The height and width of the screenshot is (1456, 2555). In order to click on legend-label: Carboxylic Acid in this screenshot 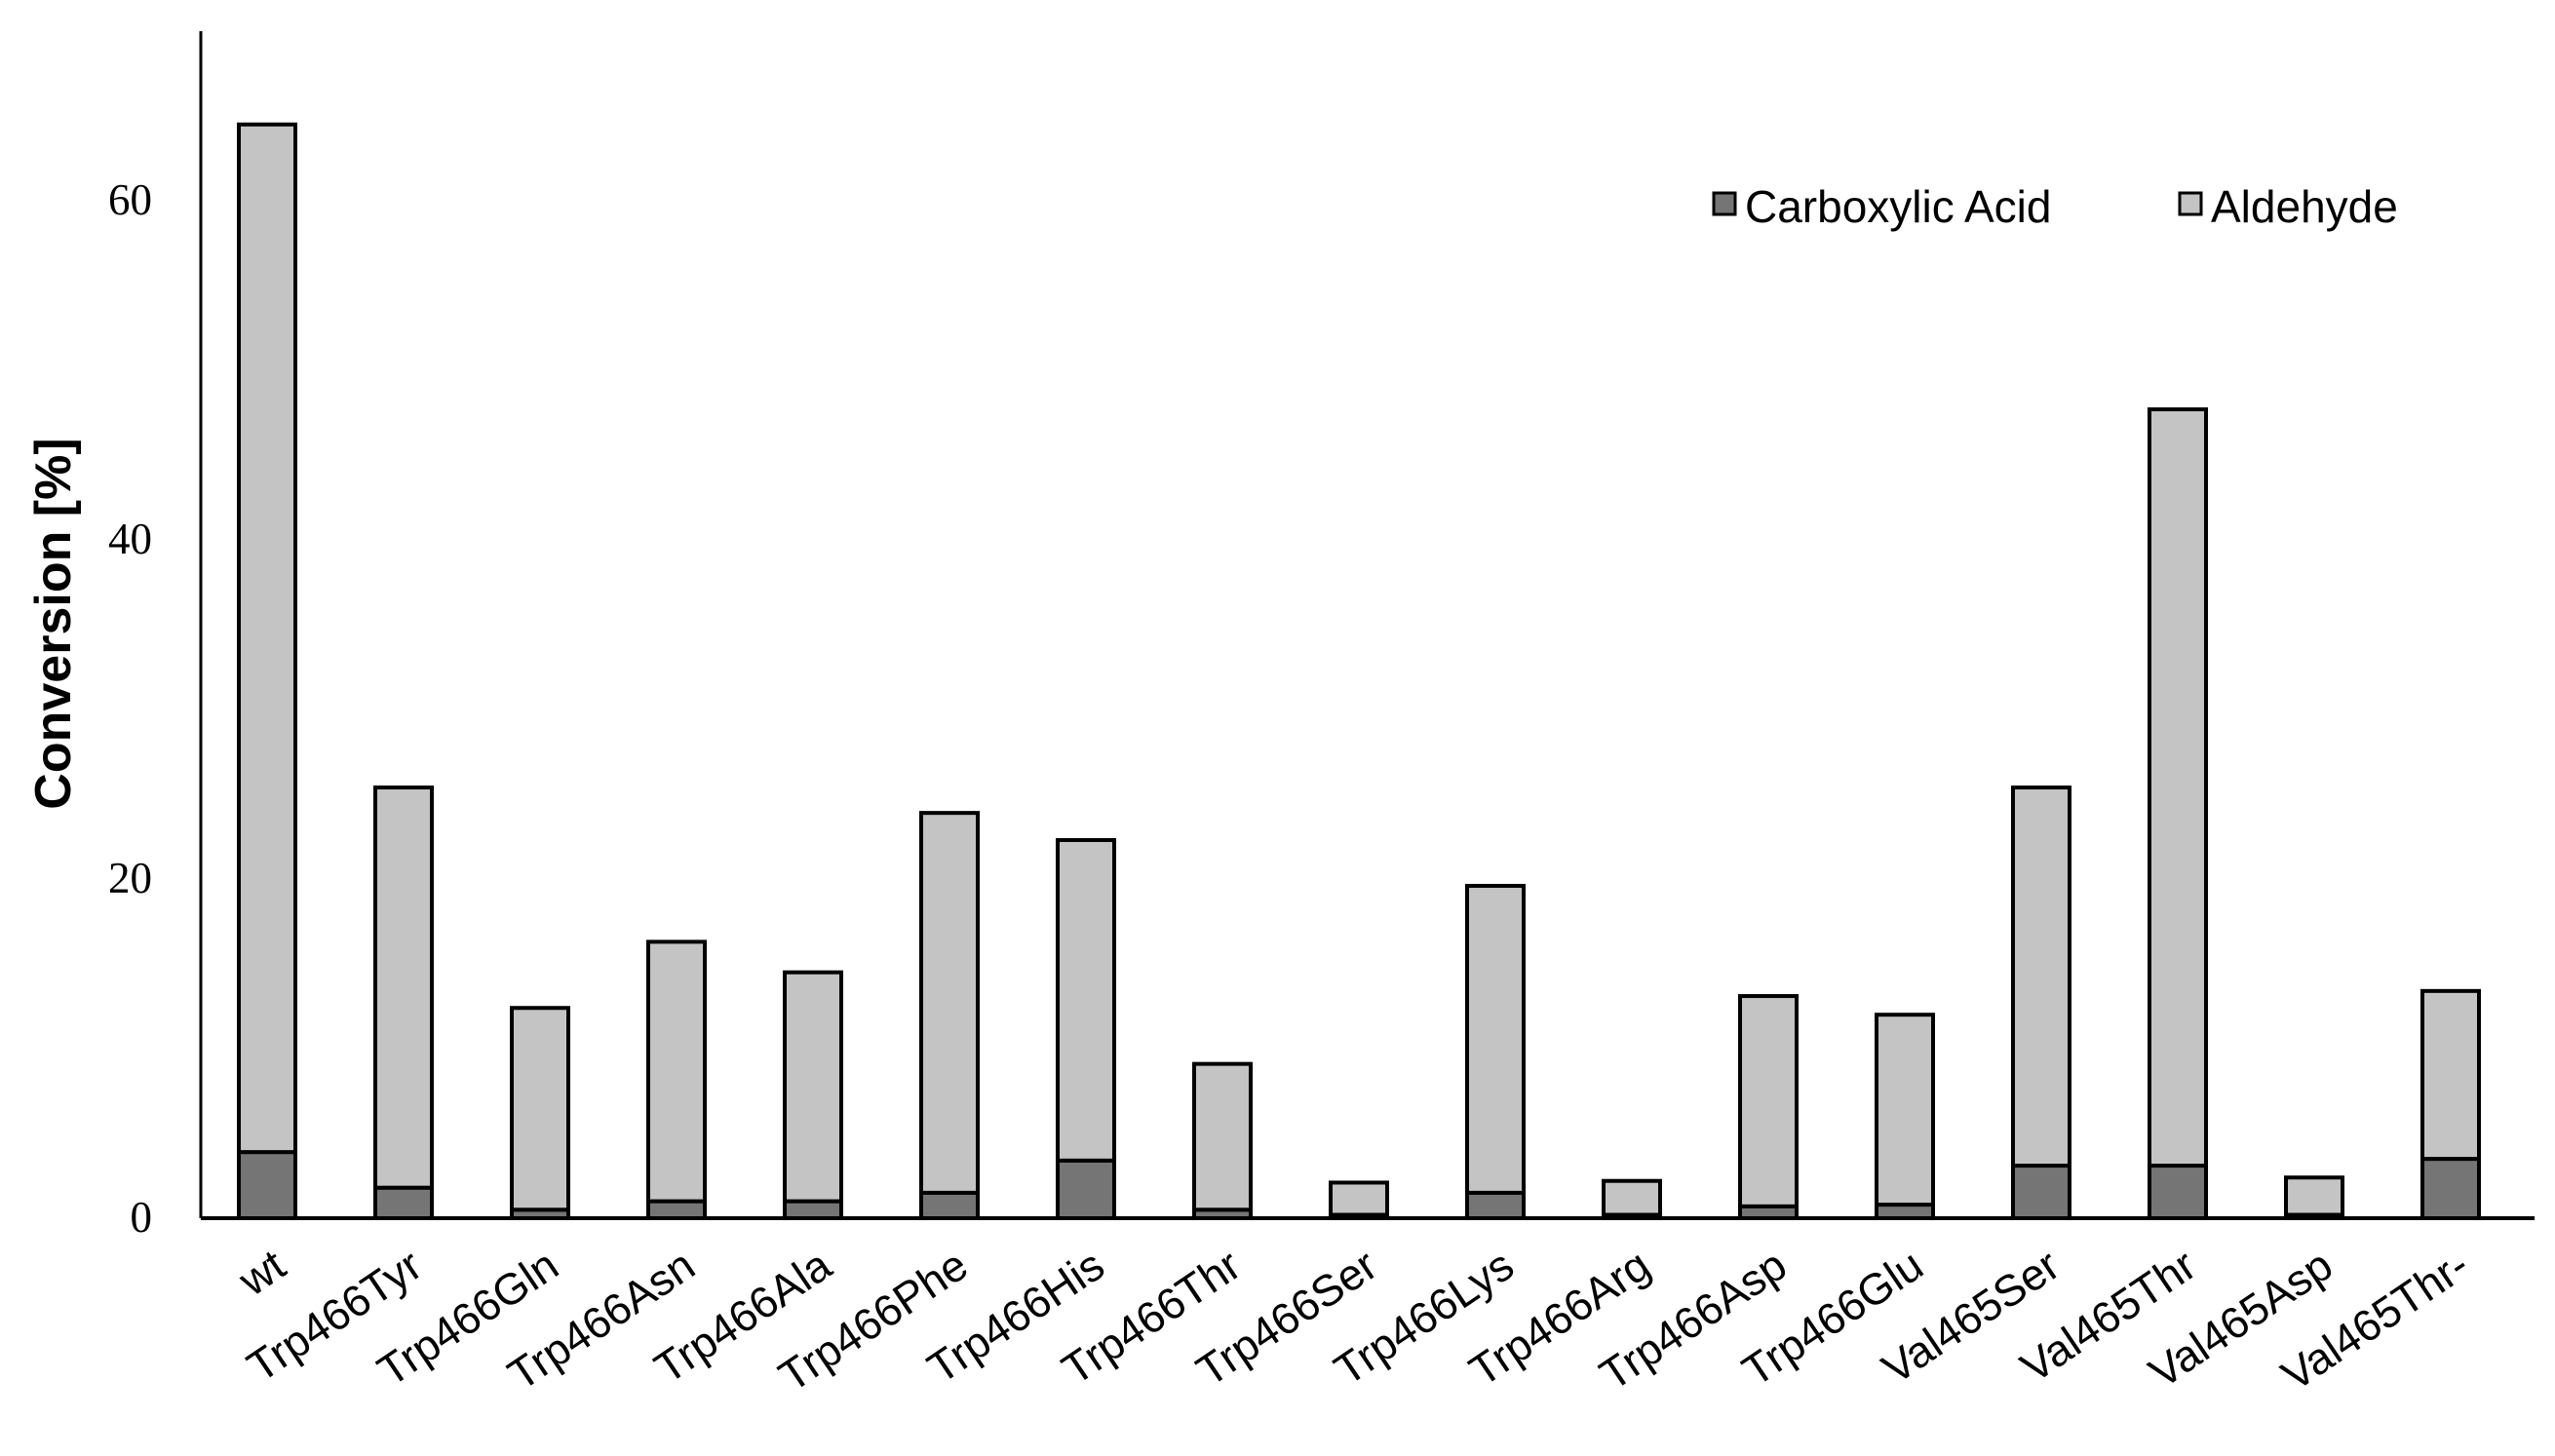, I will do `click(1898, 206)`.